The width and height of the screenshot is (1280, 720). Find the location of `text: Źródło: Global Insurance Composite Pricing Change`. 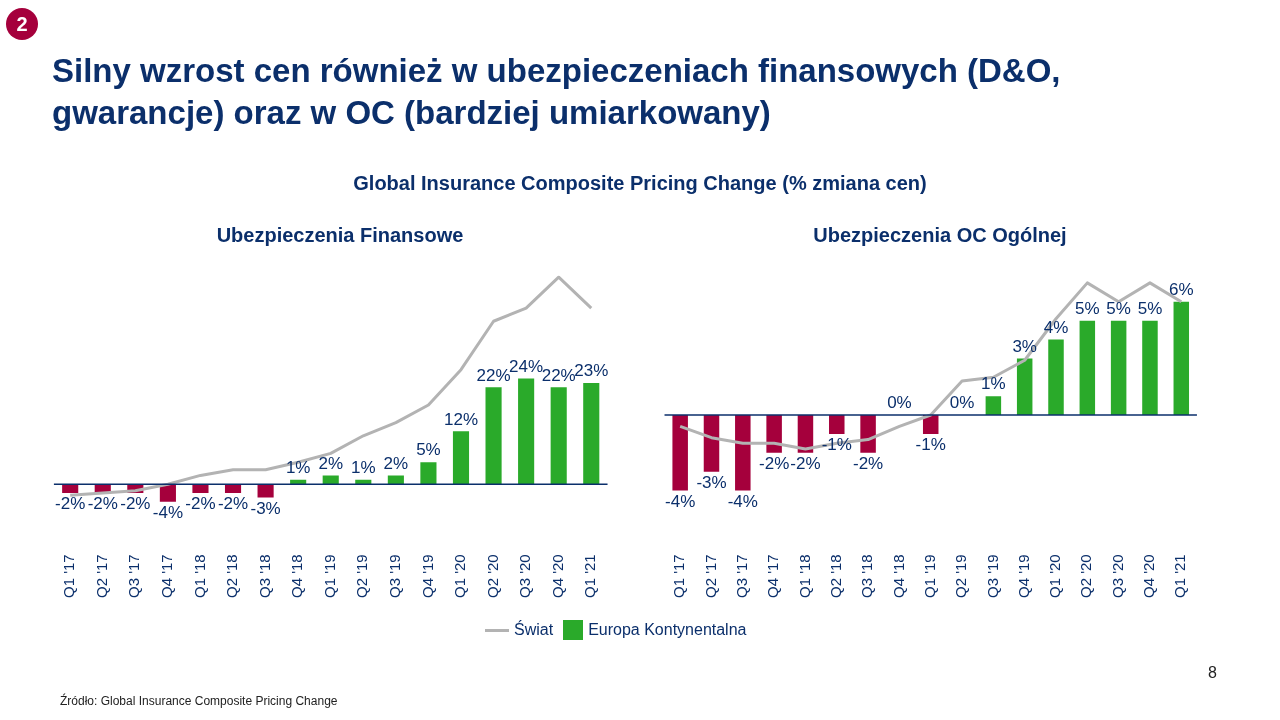

text: Źródło: Global Insurance Composite Pricing Change is located at coordinates (199, 701).